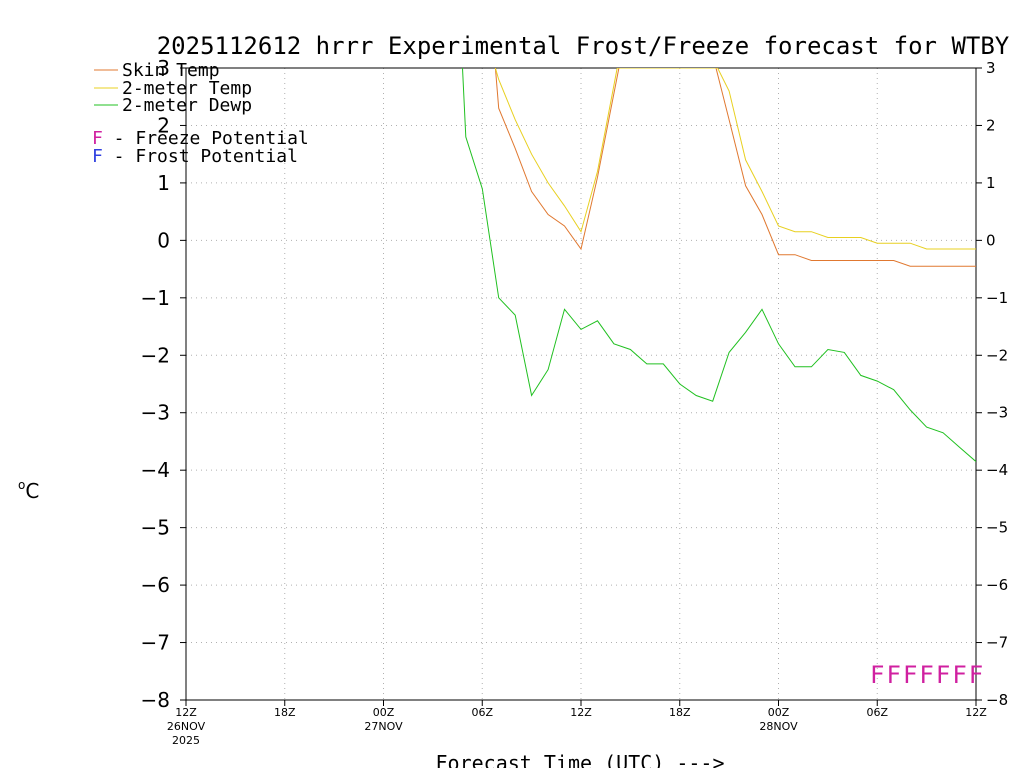 The image size is (1024, 768). What do you see at coordinates (163, 68) in the screenshot?
I see `y-tick-label-left: 3` at bounding box center [163, 68].